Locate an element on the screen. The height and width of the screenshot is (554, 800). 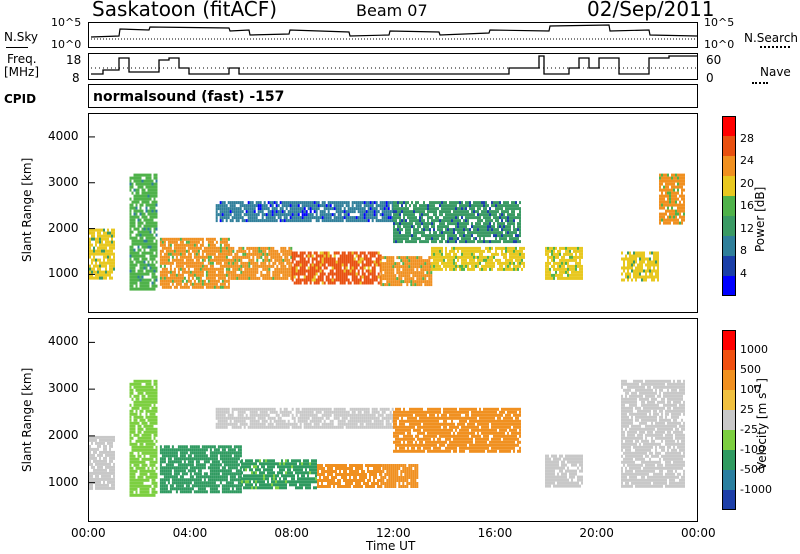
cpid-label: CPID is located at coordinates (20, 99).